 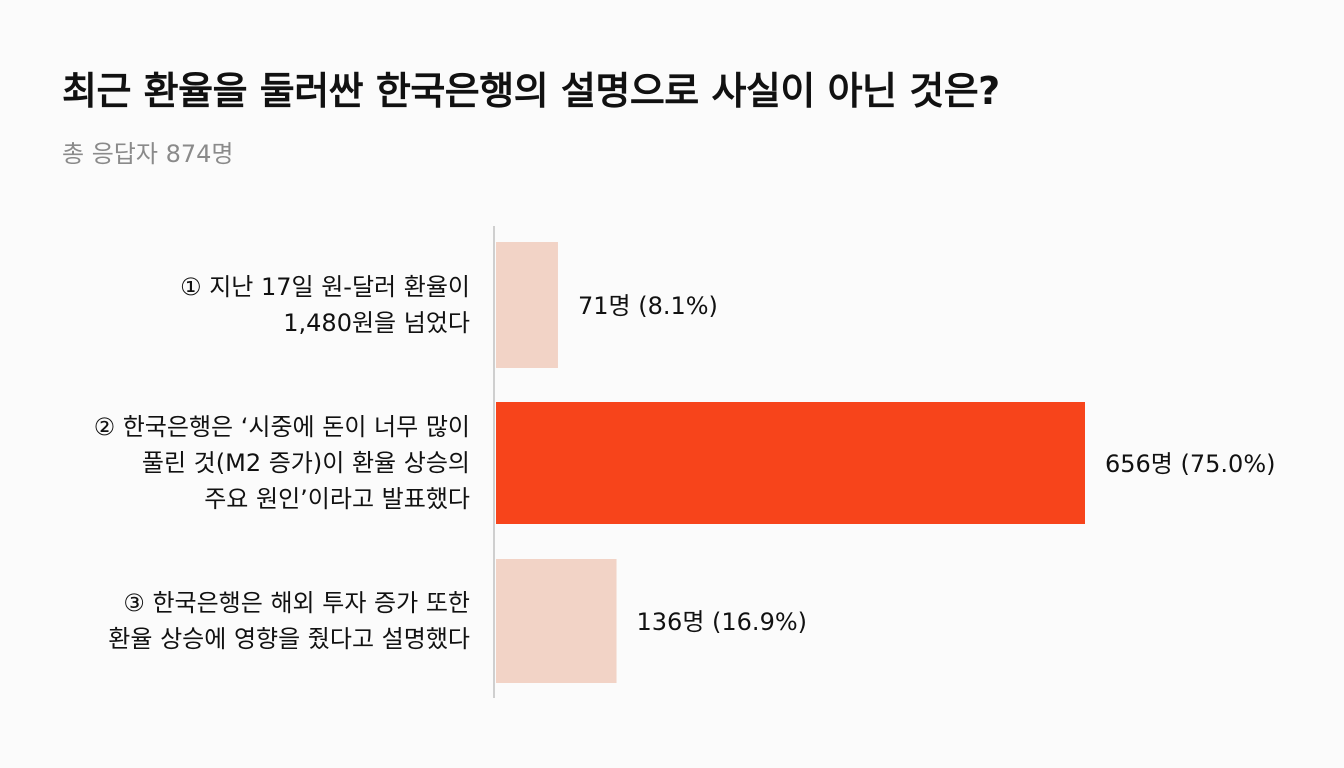 What do you see at coordinates (282, 427) in the screenshot?
I see `category-label-line: ② 한국은행은 ‘시중에 돈이 너무 많이` at bounding box center [282, 427].